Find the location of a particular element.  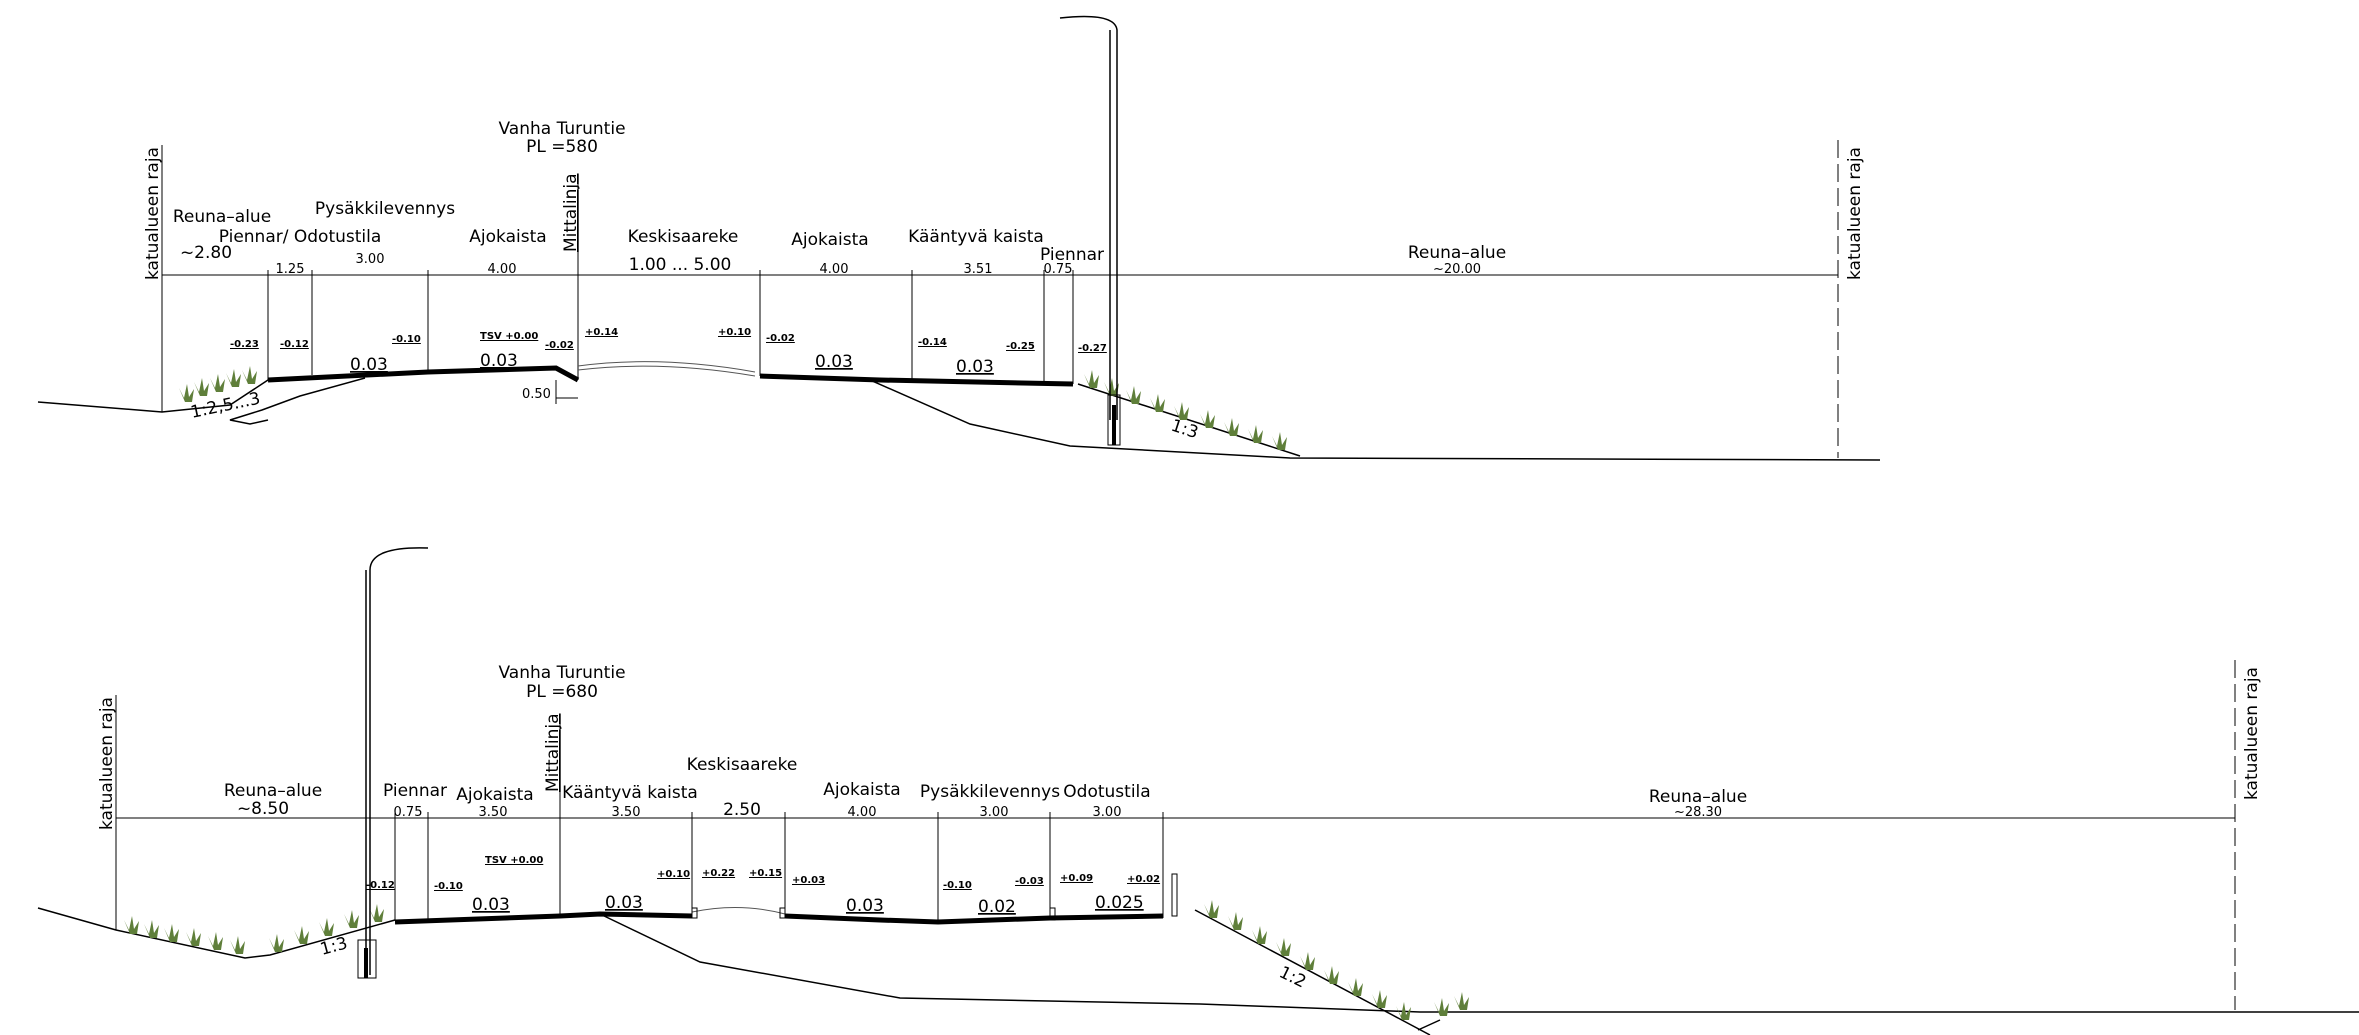

zone-width: ~8.50 is located at coordinates (263, 809).